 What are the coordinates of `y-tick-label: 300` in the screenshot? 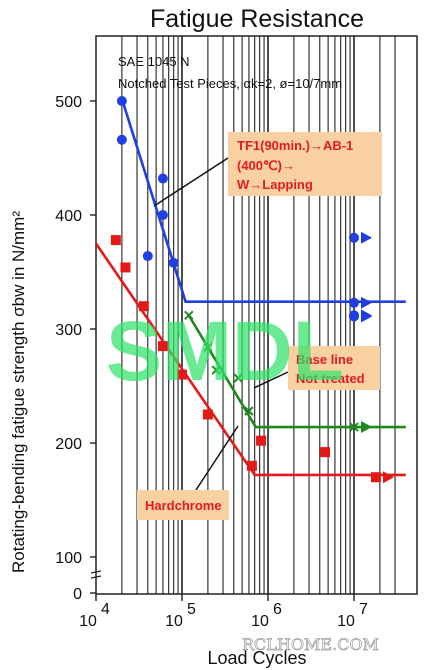 It's located at (68, 330).